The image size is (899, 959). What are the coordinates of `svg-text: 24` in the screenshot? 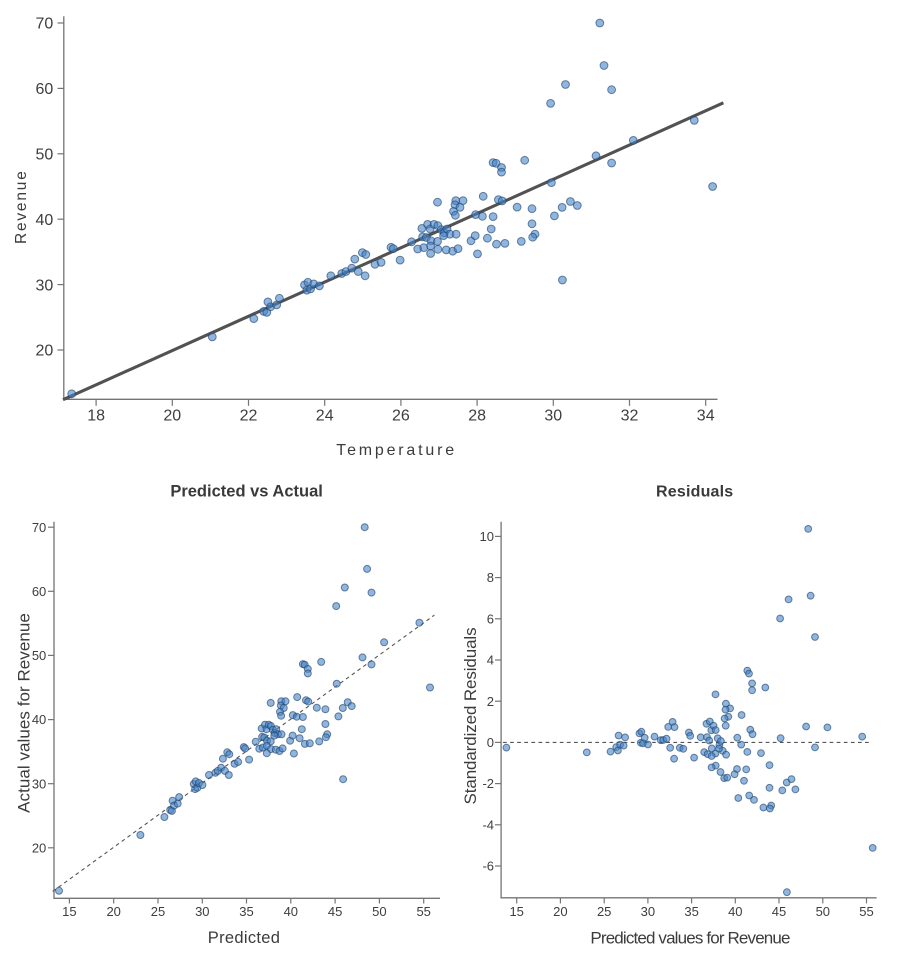 It's located at (325, 416).